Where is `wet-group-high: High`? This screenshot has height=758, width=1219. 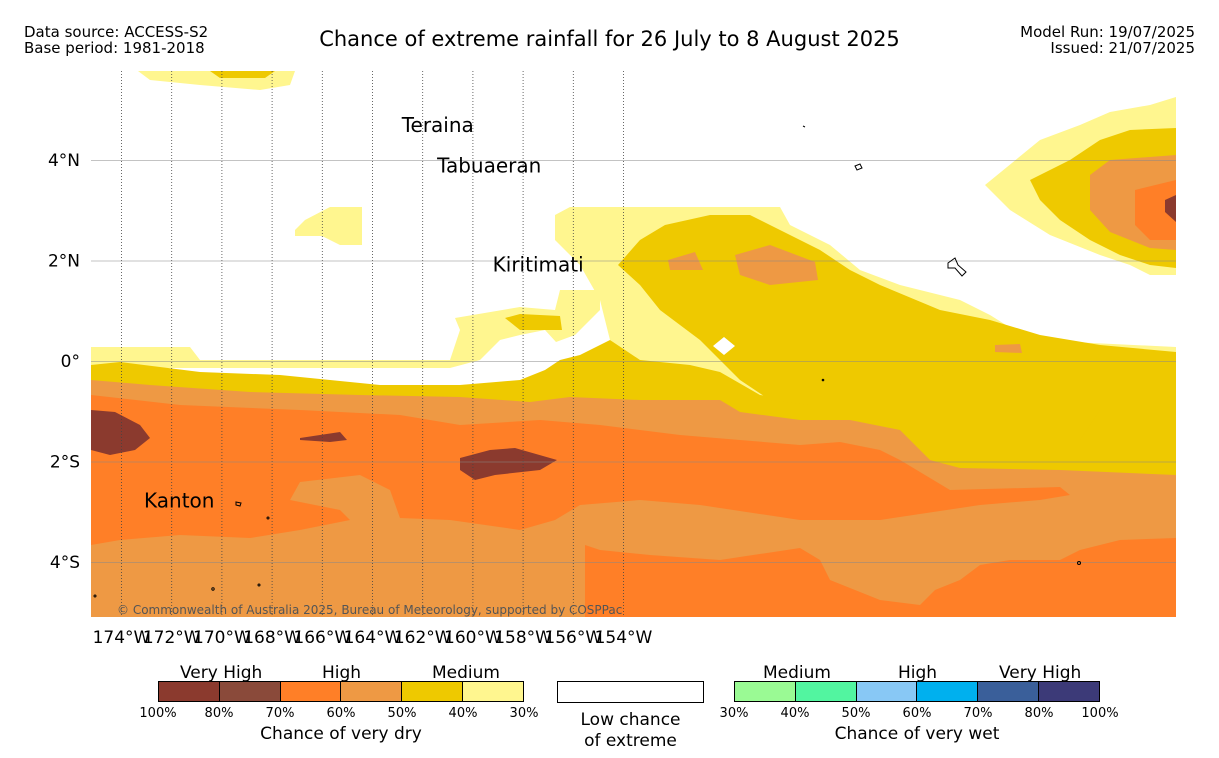 wet-group-high: High is located at coordinates (918, 673).